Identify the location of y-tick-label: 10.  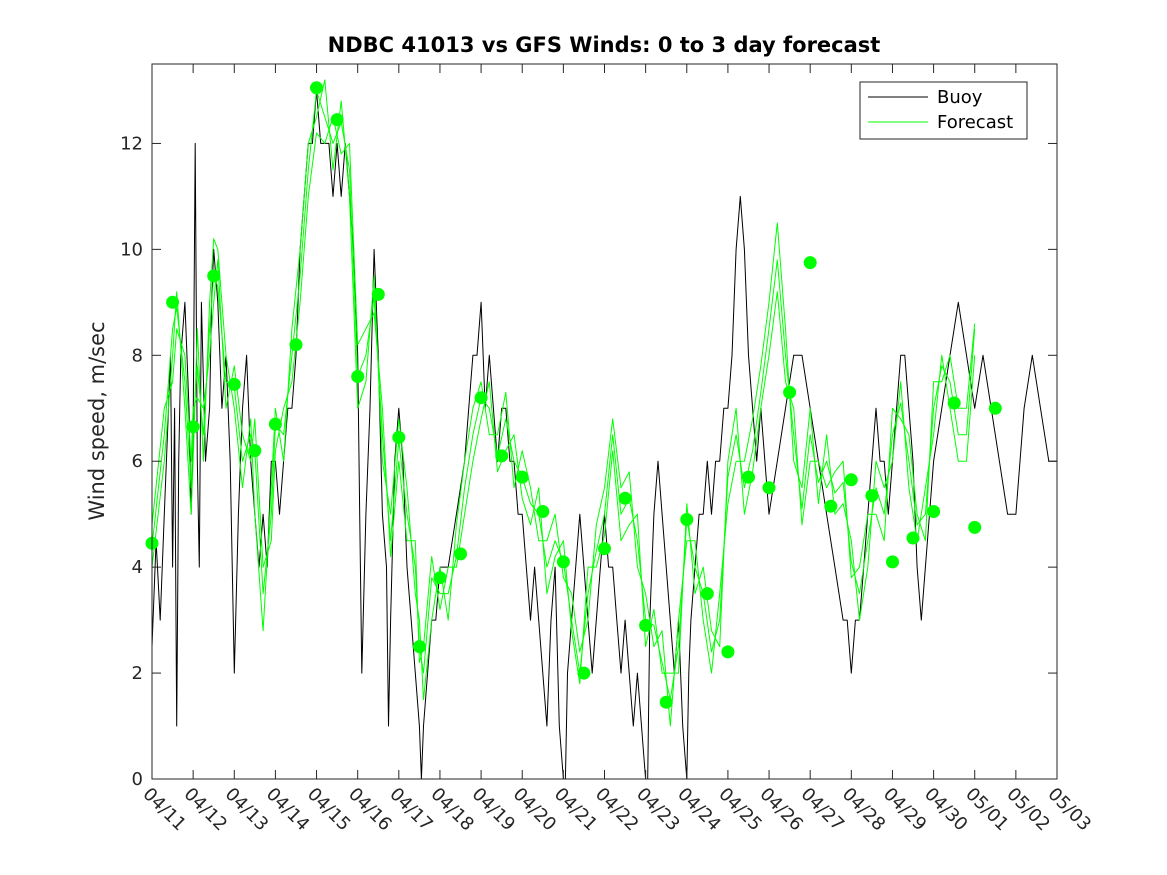
(131, 249).